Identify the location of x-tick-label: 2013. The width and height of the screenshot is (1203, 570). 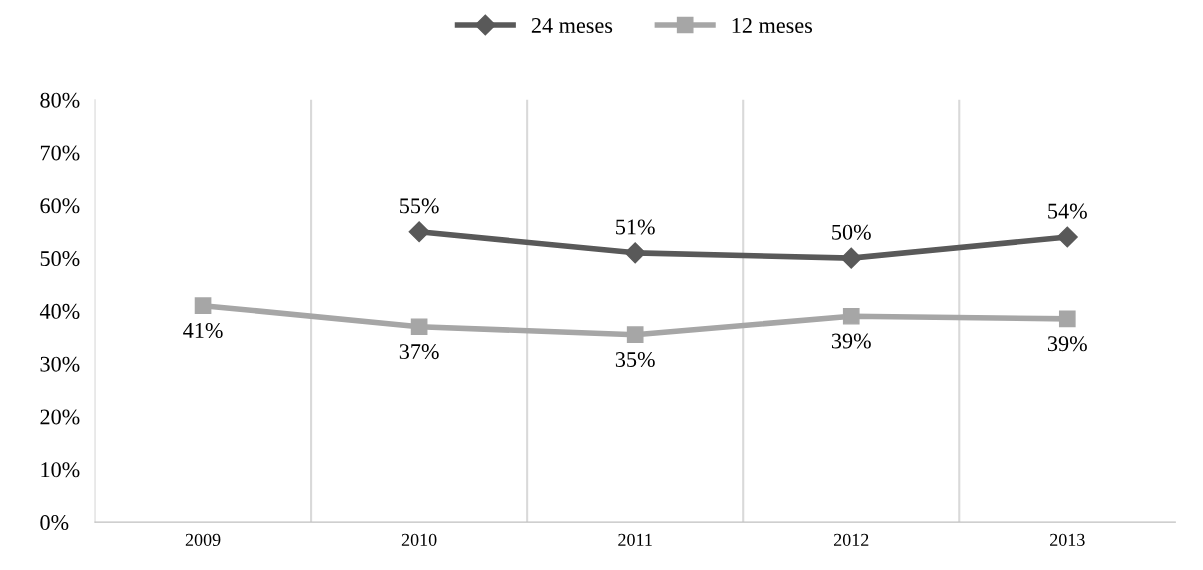
(1067, 539).